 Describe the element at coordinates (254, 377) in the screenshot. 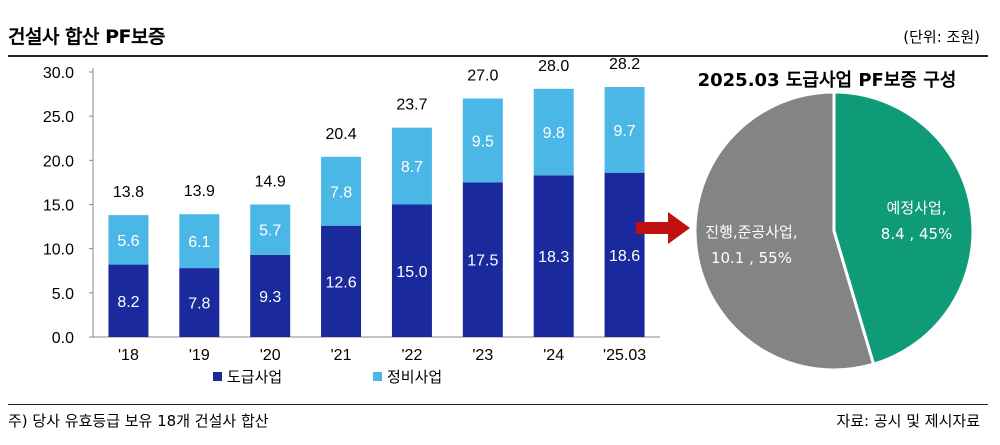

I see `legend-label: 도급사업` at that location.